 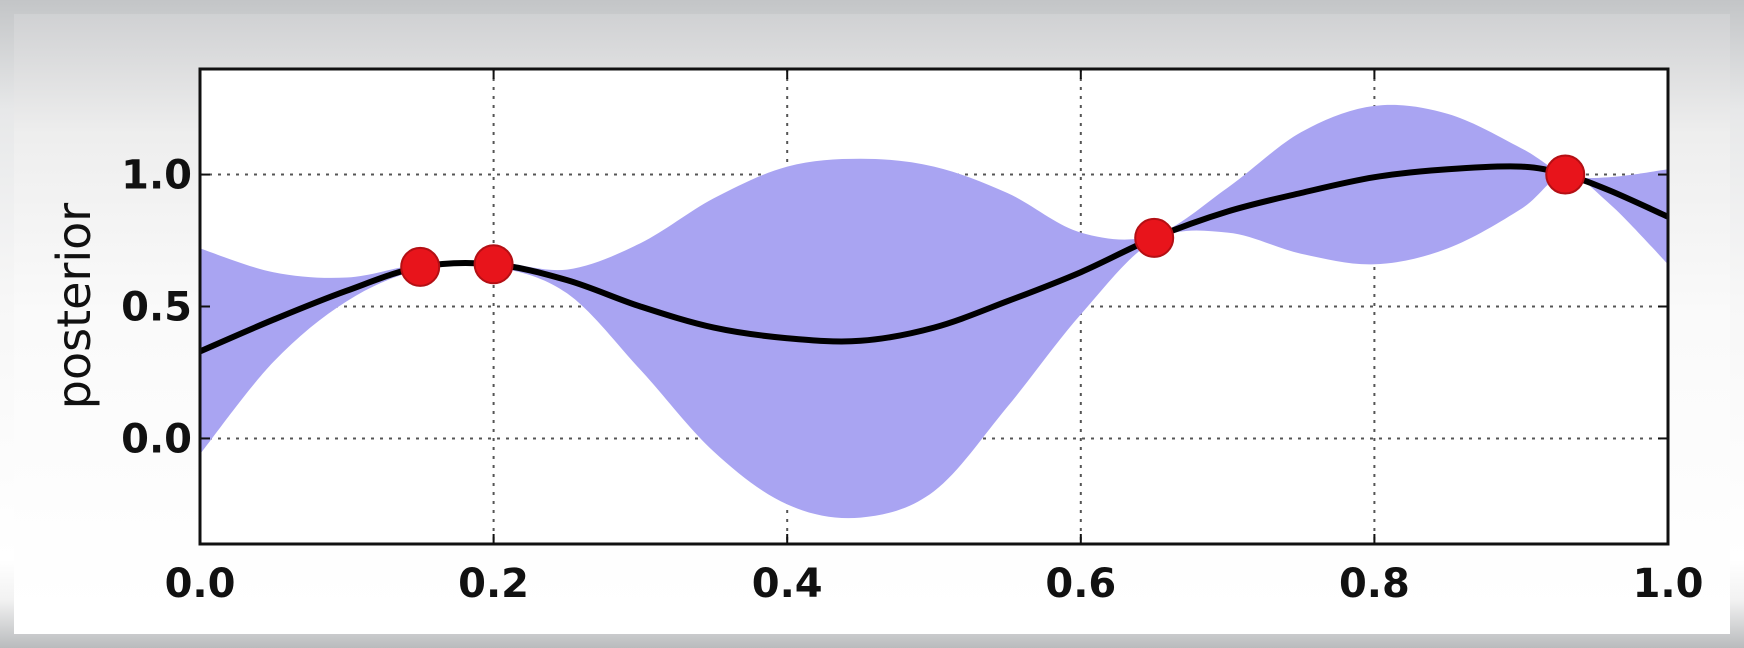 I want to click on y-tick-label: 0.5, so click(x=156, y=308).